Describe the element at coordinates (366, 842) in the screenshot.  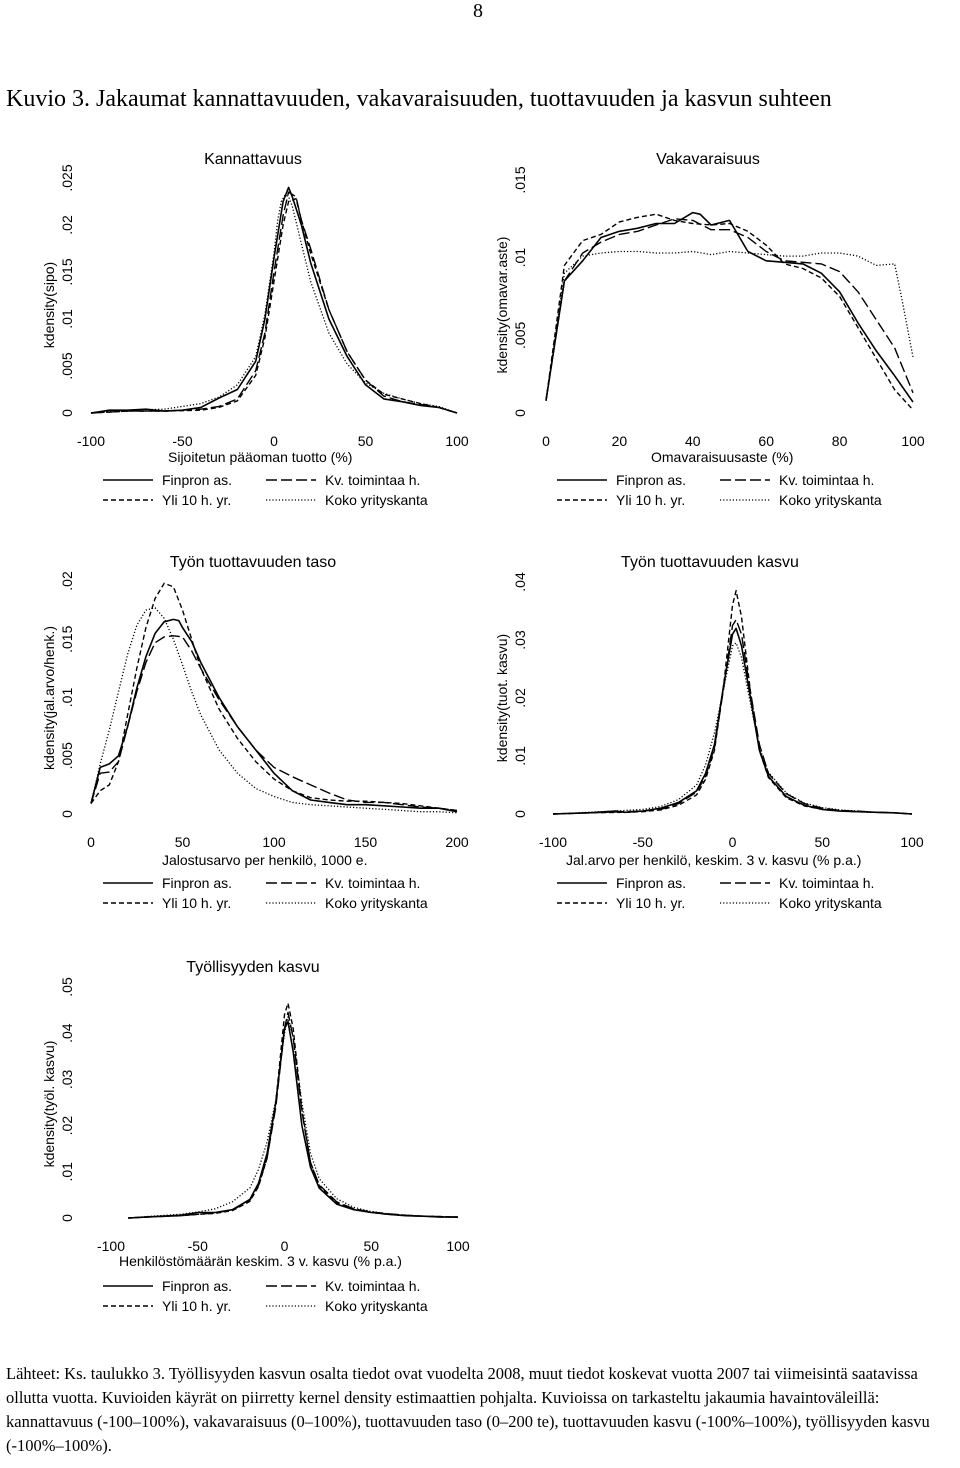
I see `x-tick-label: 150` at that location.